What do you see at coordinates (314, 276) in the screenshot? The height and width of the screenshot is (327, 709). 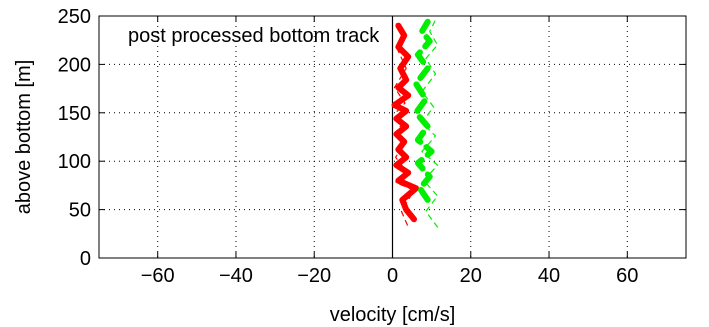 I see `x-tick-label: −20` at bounding box center [314, 276].